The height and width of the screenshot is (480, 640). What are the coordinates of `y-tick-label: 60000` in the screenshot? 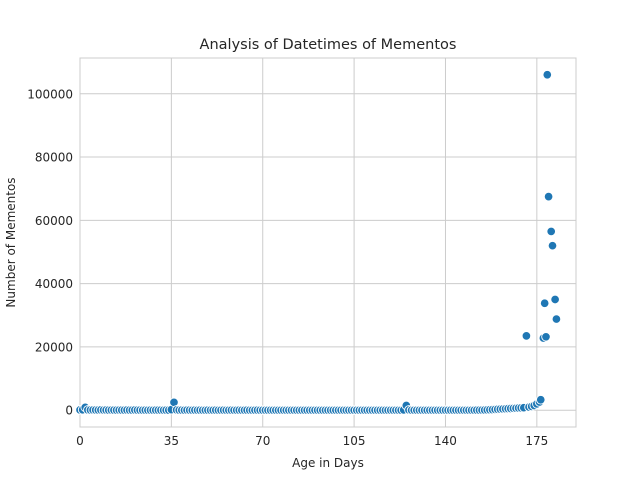 It's located at (54, 221).